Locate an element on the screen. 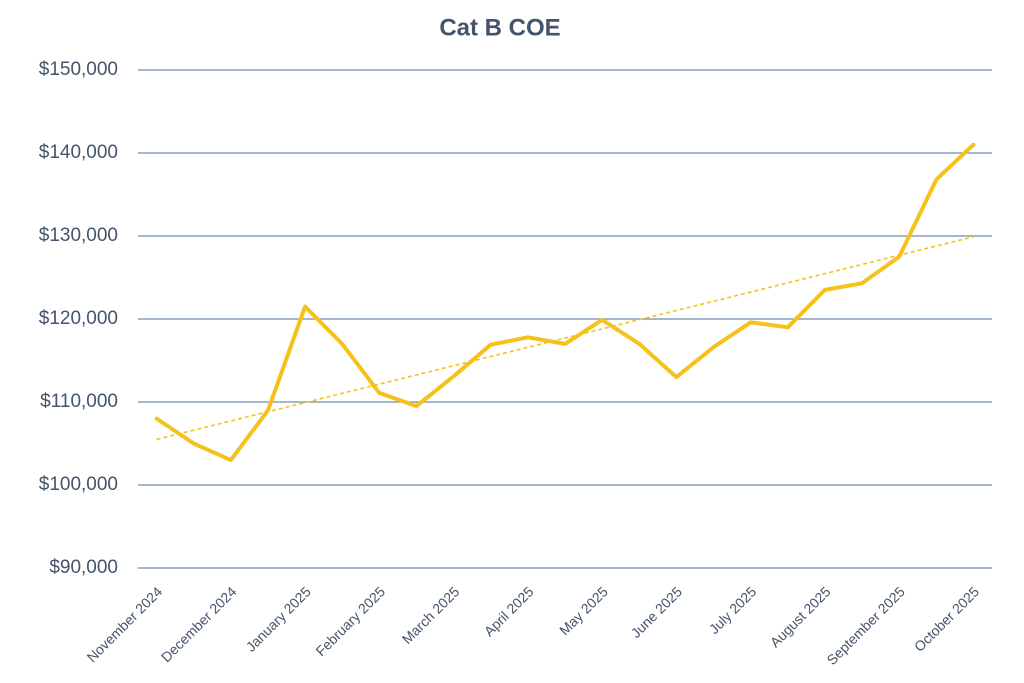 Image resolution: width=1024 pixels, height=683 pixels. x-tick-label: February 2025 is located at coordinates (350, 621).